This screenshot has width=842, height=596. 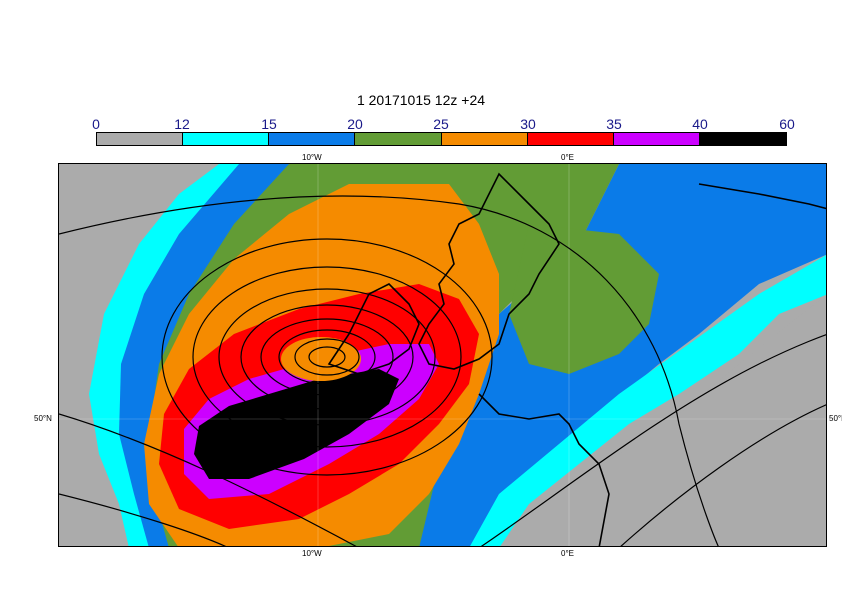 What do you see at coordinates (700, 124) in the screenshot?
I see `colorbar-tick-7: 40` at bounding box center [700, 124].